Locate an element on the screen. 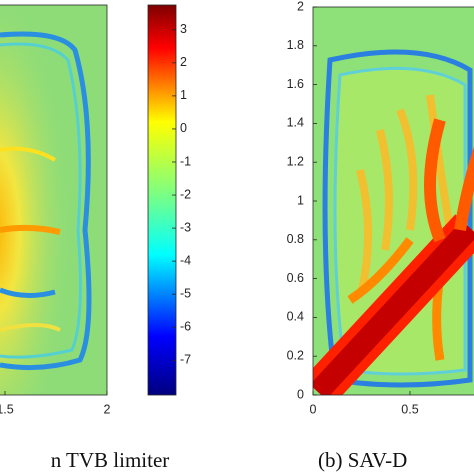  colorbar-tick-label: -4 is located at coordinates (185, 260).